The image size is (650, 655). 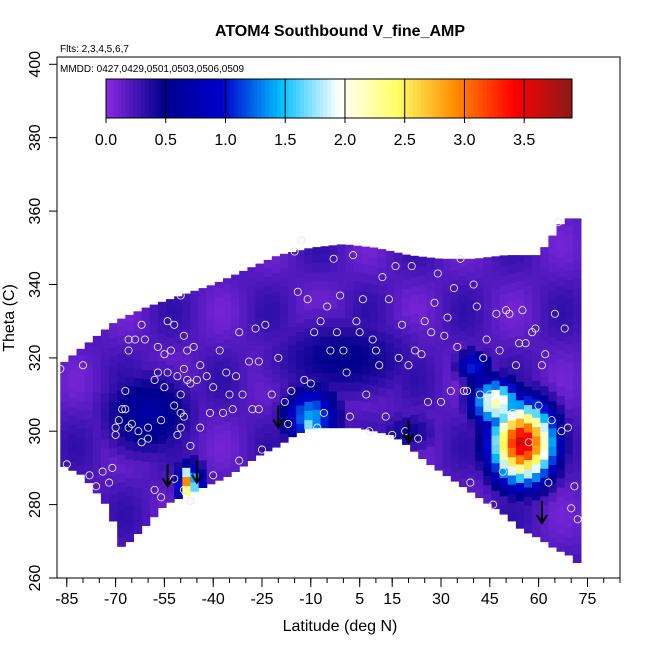 I want to click on y-tick-label: 280, so click(x=35, y=504).